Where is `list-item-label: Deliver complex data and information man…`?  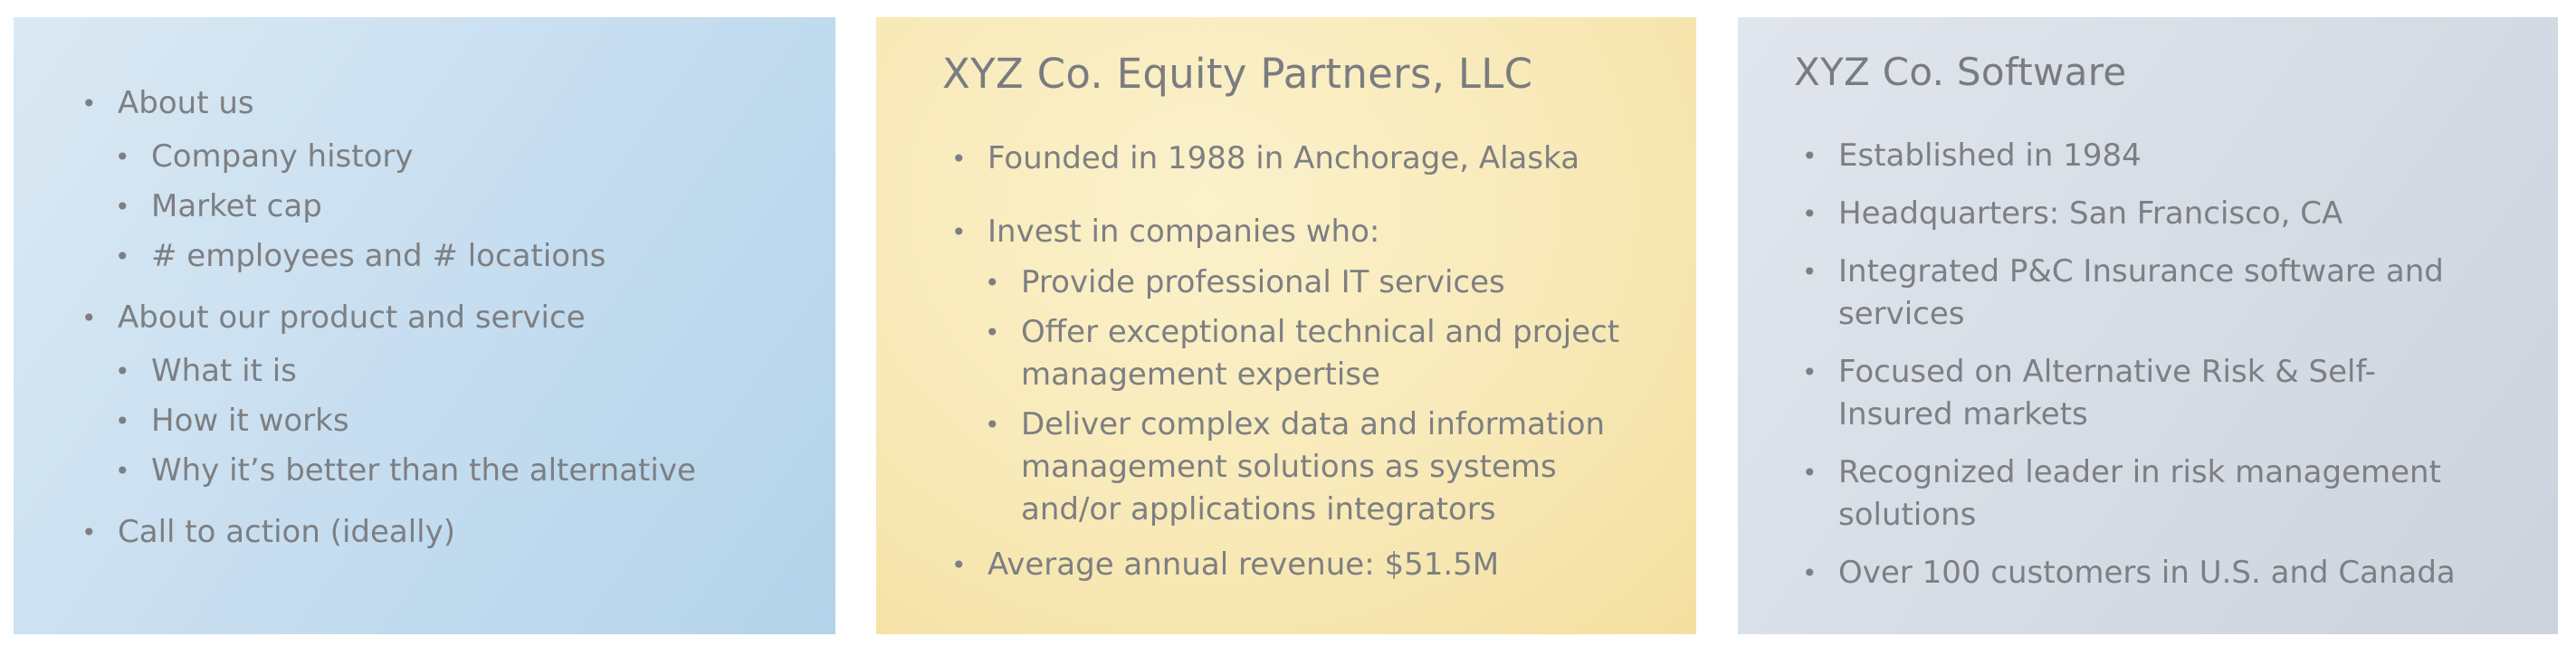 list-item-label: Deliver complex data and information man… is located at coordinates (1313, 467).